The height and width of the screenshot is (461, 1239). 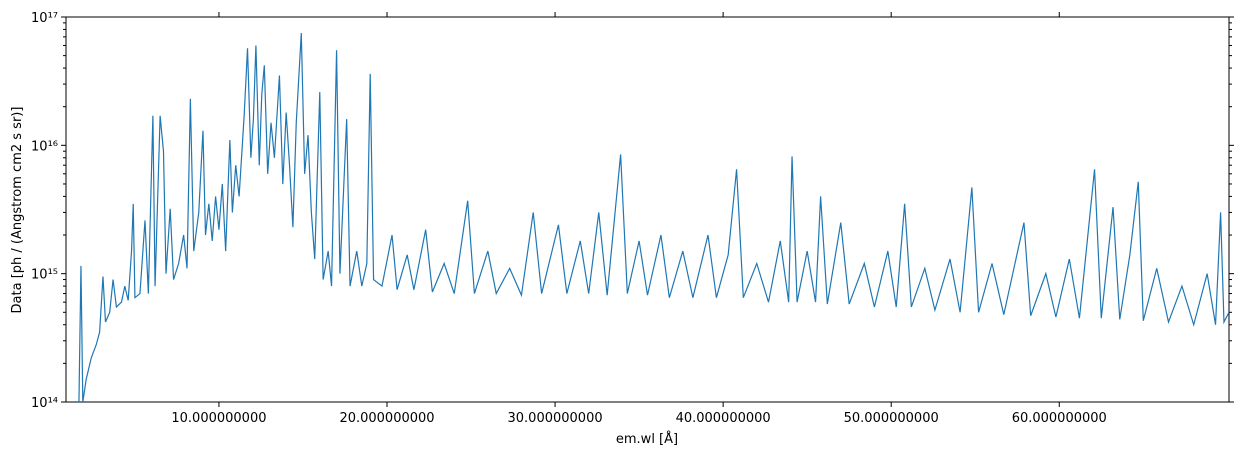 I want to click on y-tick-label: 10¹⁶, so click(x=44, y=146).